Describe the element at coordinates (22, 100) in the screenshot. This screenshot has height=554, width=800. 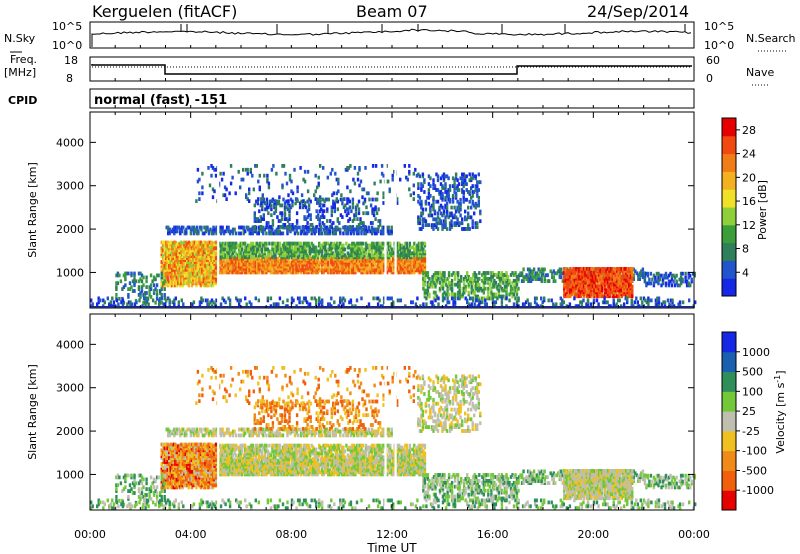
I see `cpid-label: CPID` at that location.